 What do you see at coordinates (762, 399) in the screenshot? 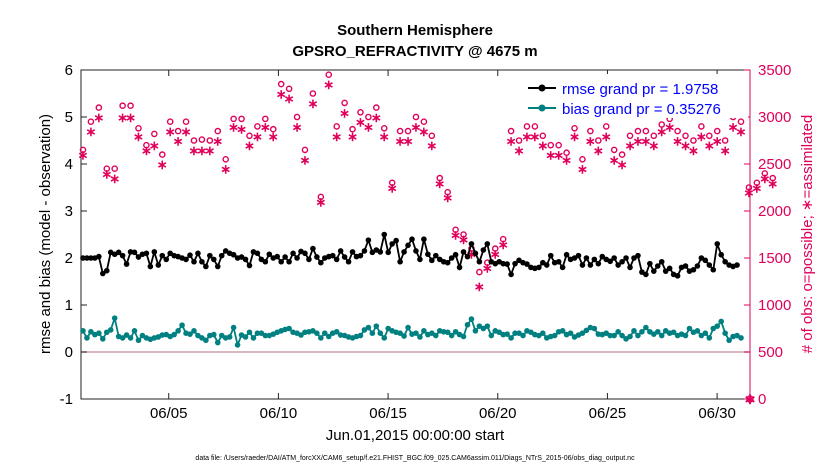
I see `y-right-tick-label: 0` at bounding box center [762, 399].